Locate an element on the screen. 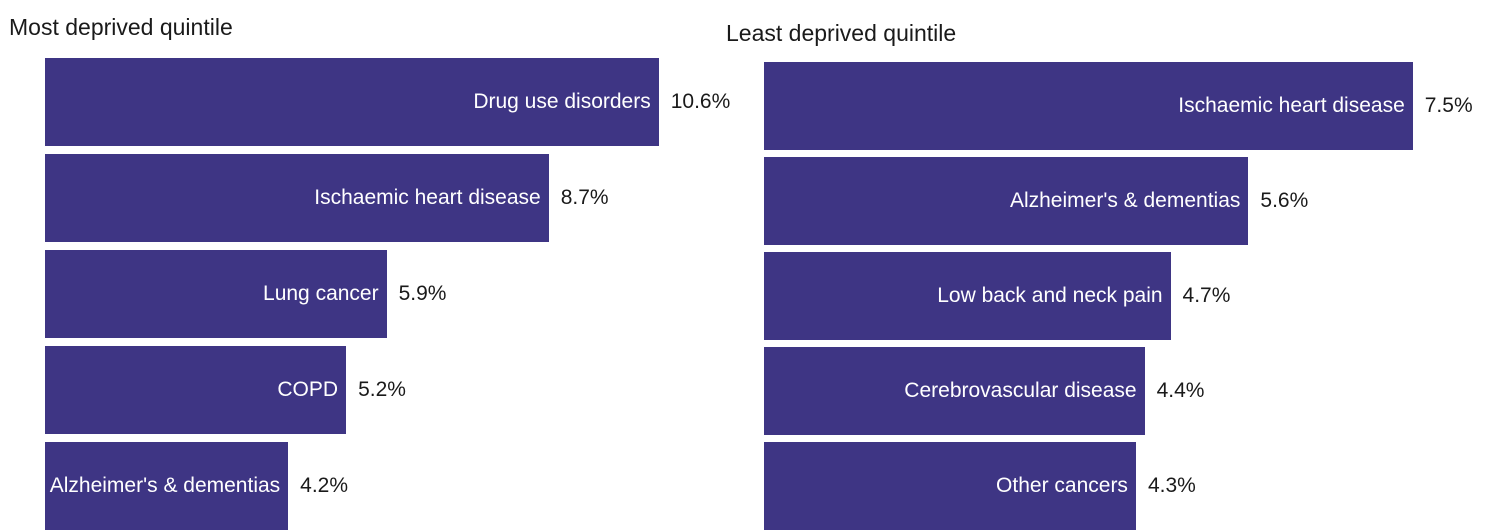 The width and height of the screenshot is (1496, 530). bar: COPD is located at coordinates (196, 390).